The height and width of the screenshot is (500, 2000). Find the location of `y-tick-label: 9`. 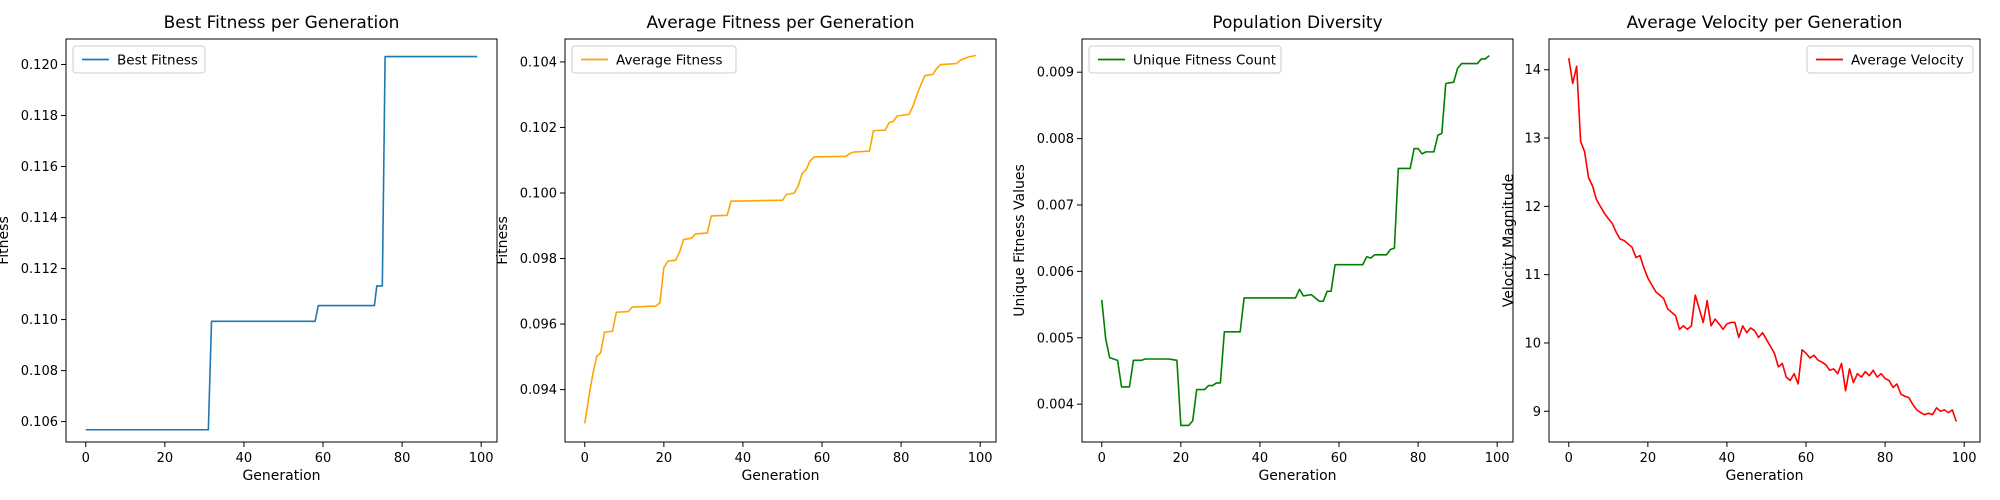

y-tick-label: 9 is located at coordinates (1537, 412).